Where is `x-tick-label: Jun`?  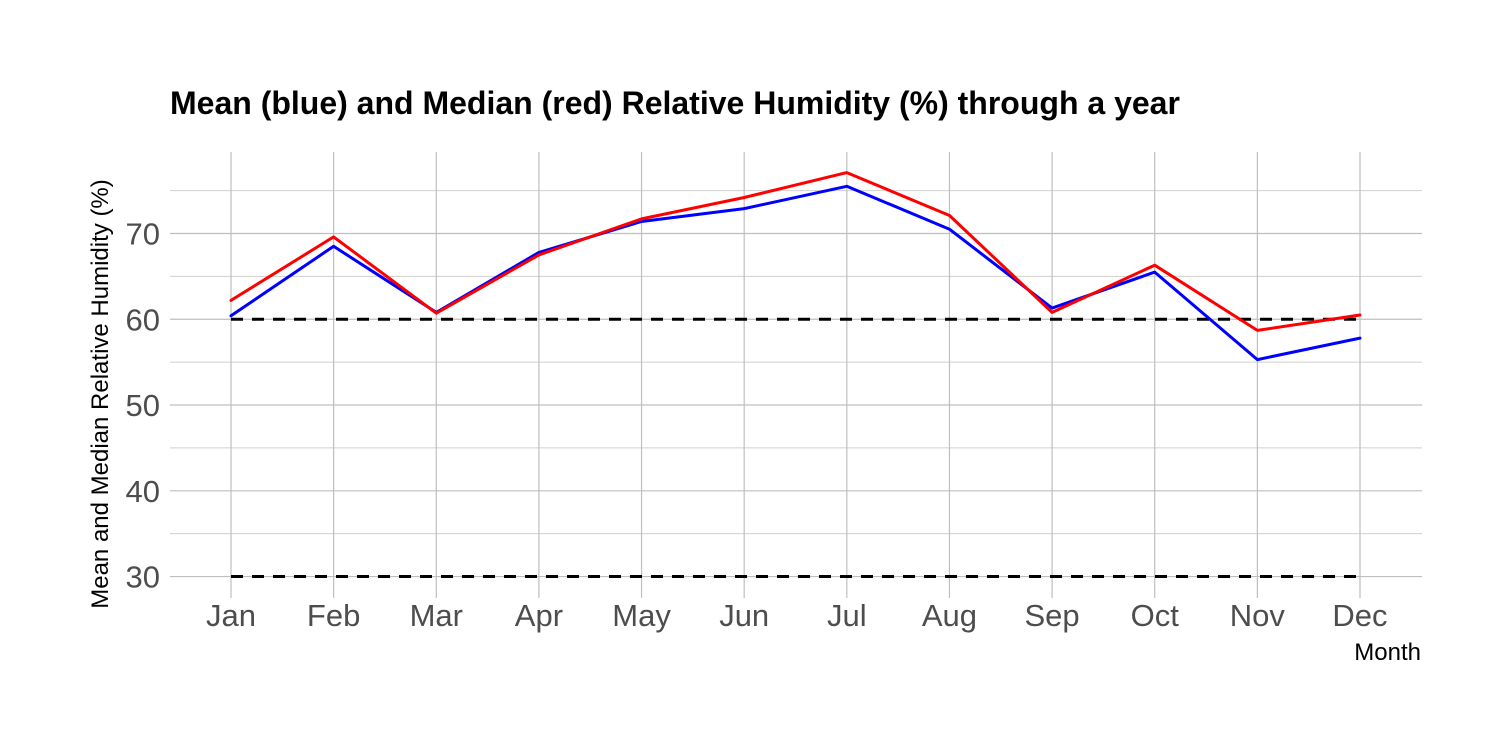
x-tick-label: Jun is located at coordinates (744, 615).